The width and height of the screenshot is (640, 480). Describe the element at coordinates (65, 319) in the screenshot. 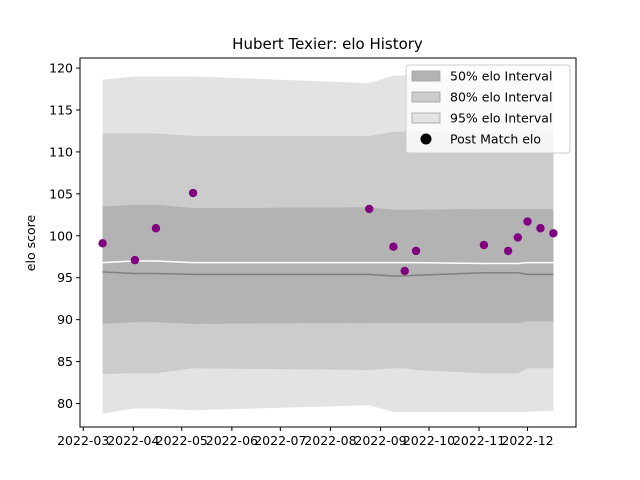

I see `y-tick-label-2: 90` at that location.